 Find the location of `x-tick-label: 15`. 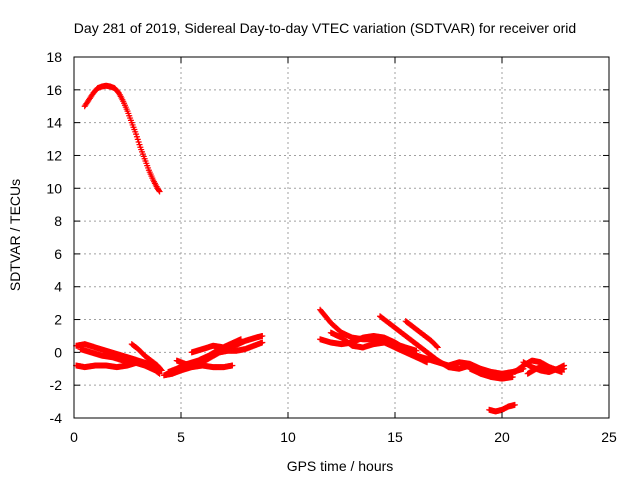

x-tick-label: 15 is located at coordinates (395, 437).